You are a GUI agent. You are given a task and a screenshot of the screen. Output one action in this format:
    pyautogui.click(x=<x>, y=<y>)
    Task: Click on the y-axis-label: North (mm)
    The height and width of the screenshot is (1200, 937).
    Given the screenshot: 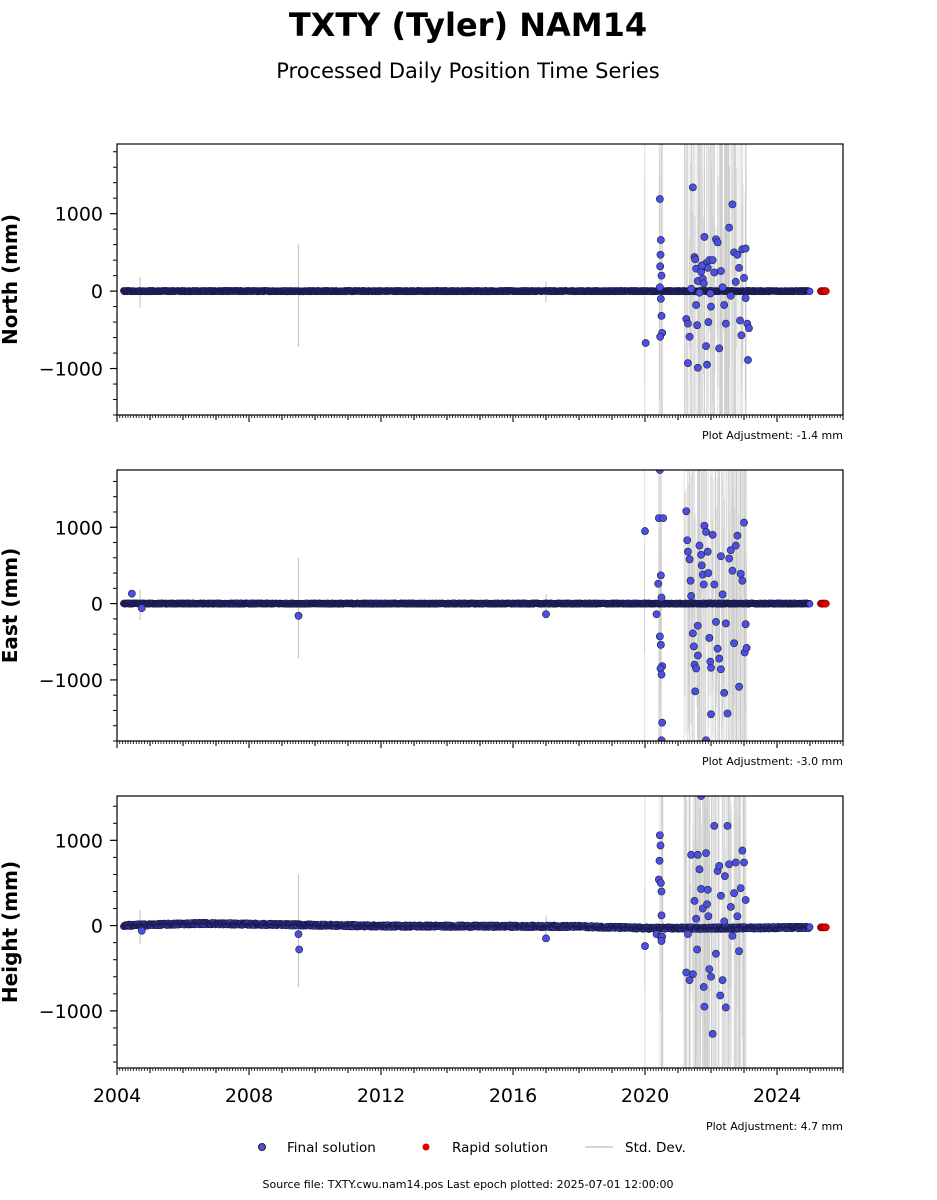 What is the action you would take?
    pyautogui.click(x=11, y=279)
    